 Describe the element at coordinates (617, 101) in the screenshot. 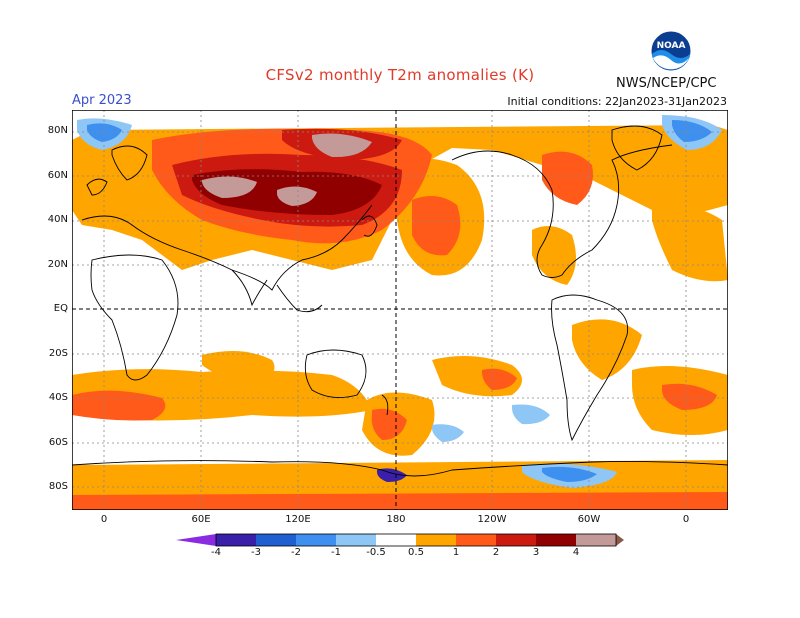

I see `initial-conditions: Initial conditions: 22Jan2023-31Jan2023` at that location.